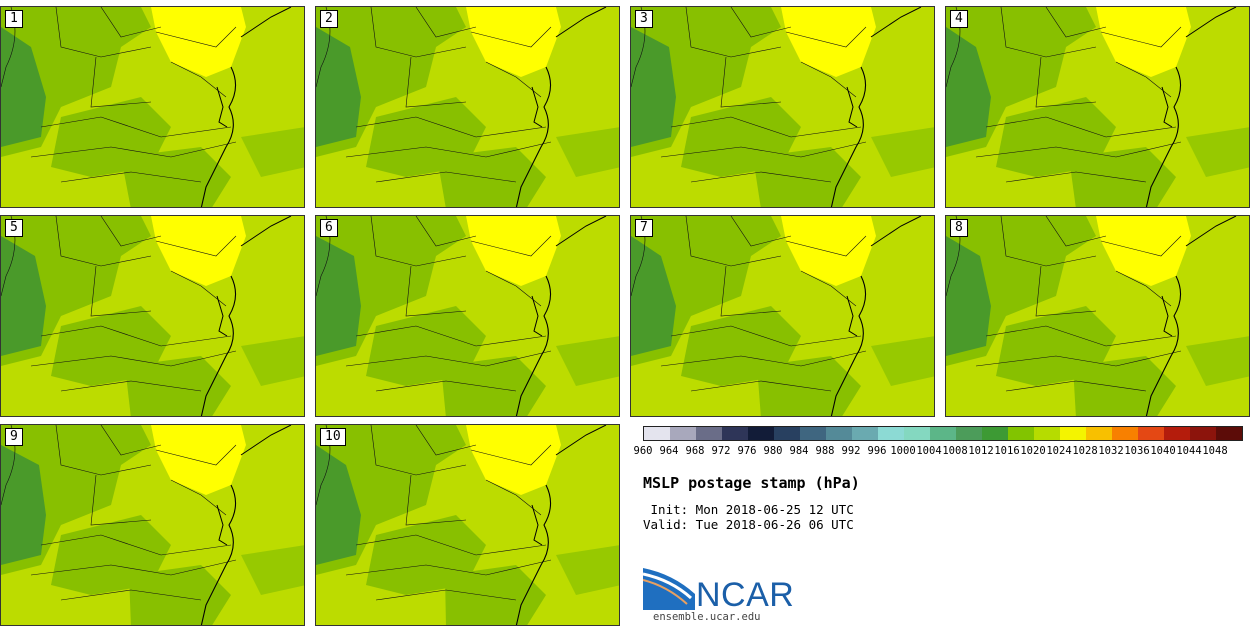 This screenshot has width=1260, height=627. What do you see at coordinates (467, 107) in the screenshot?
I see `map-panel-2: 2` at bounding box center [467, 107].